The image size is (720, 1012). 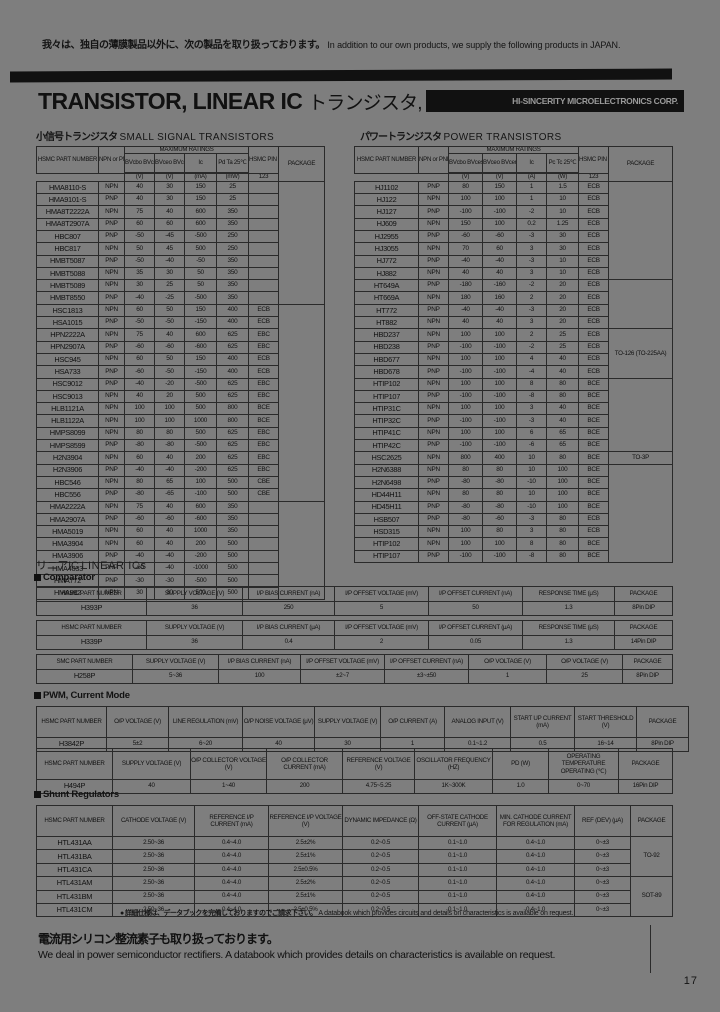 What do you see at coordinates (180, 200) in the screenshot?
I see `table-row: HMA9101-S PNP 40 30 150 25` at bounding box center [180, 200].